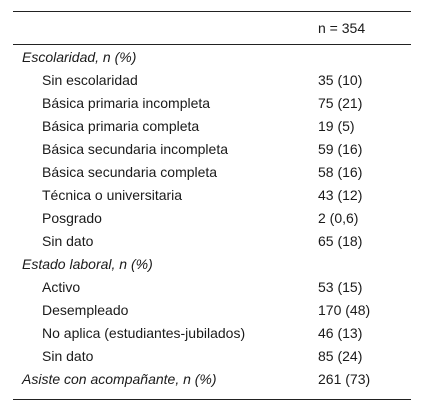 The width and height of the screenshot is (423, 411). I want to click on row-value: 53 (15), so click(340, 287).